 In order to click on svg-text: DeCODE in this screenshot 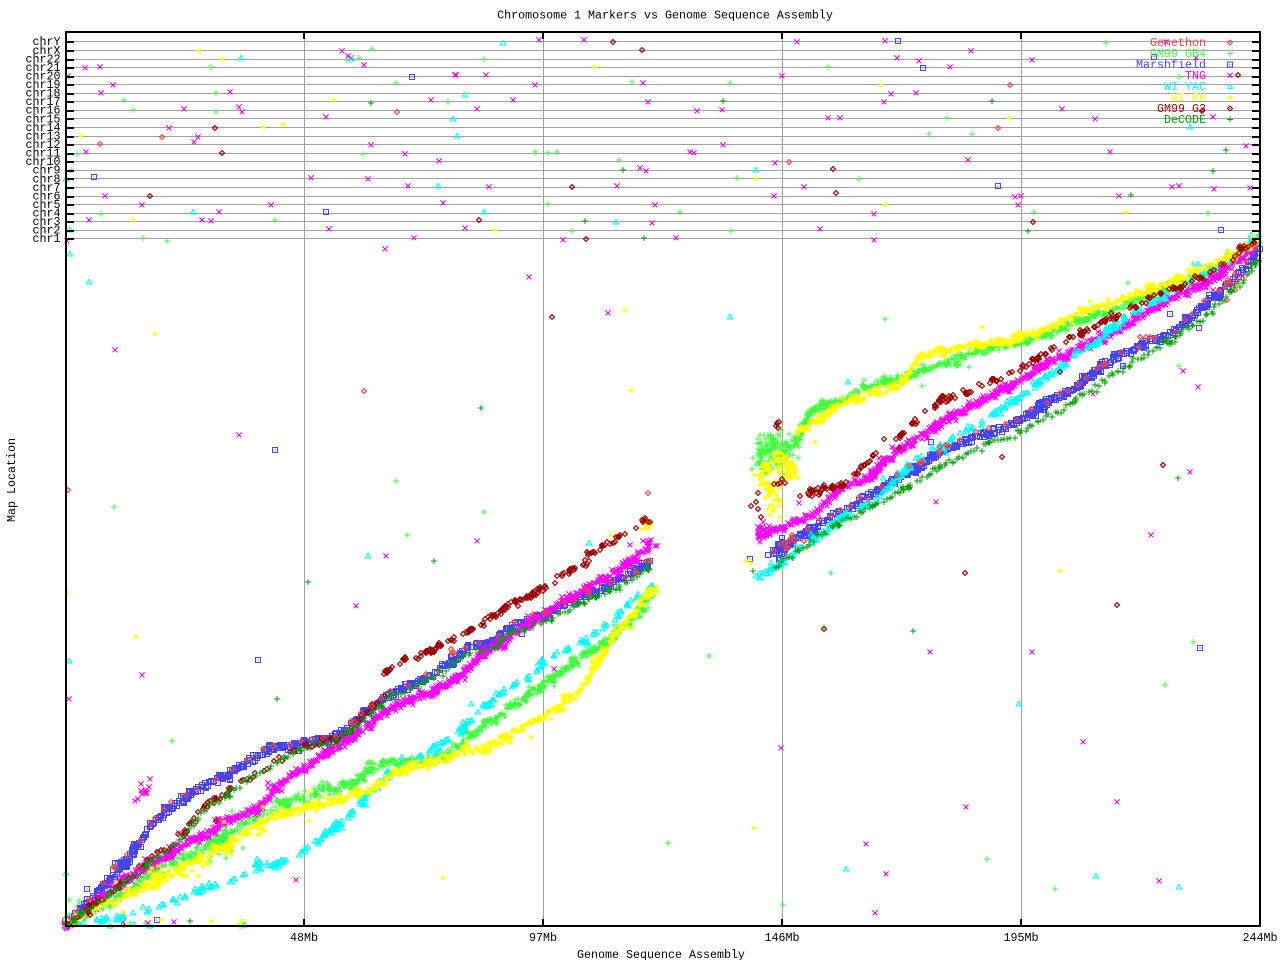, I will do `click(1185, 120)`.